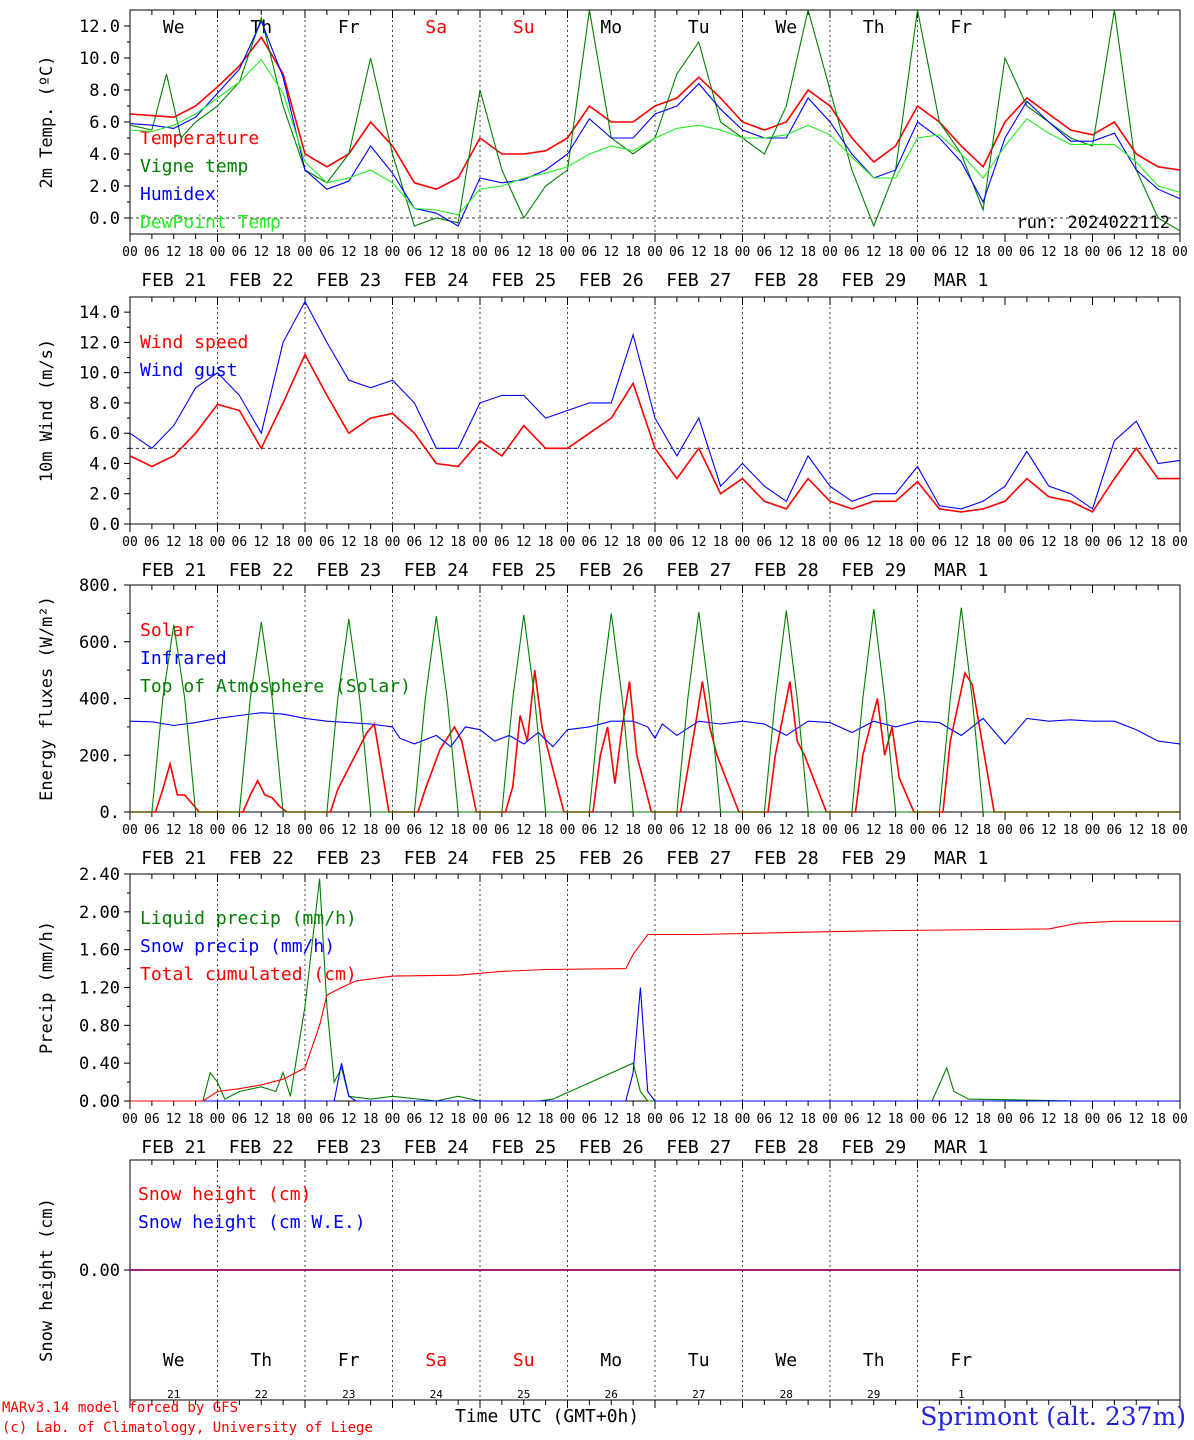 The height and width of the screenshot is (1440, 1194). I want to click on y-tick-label: 8.0, so click(104, 91).